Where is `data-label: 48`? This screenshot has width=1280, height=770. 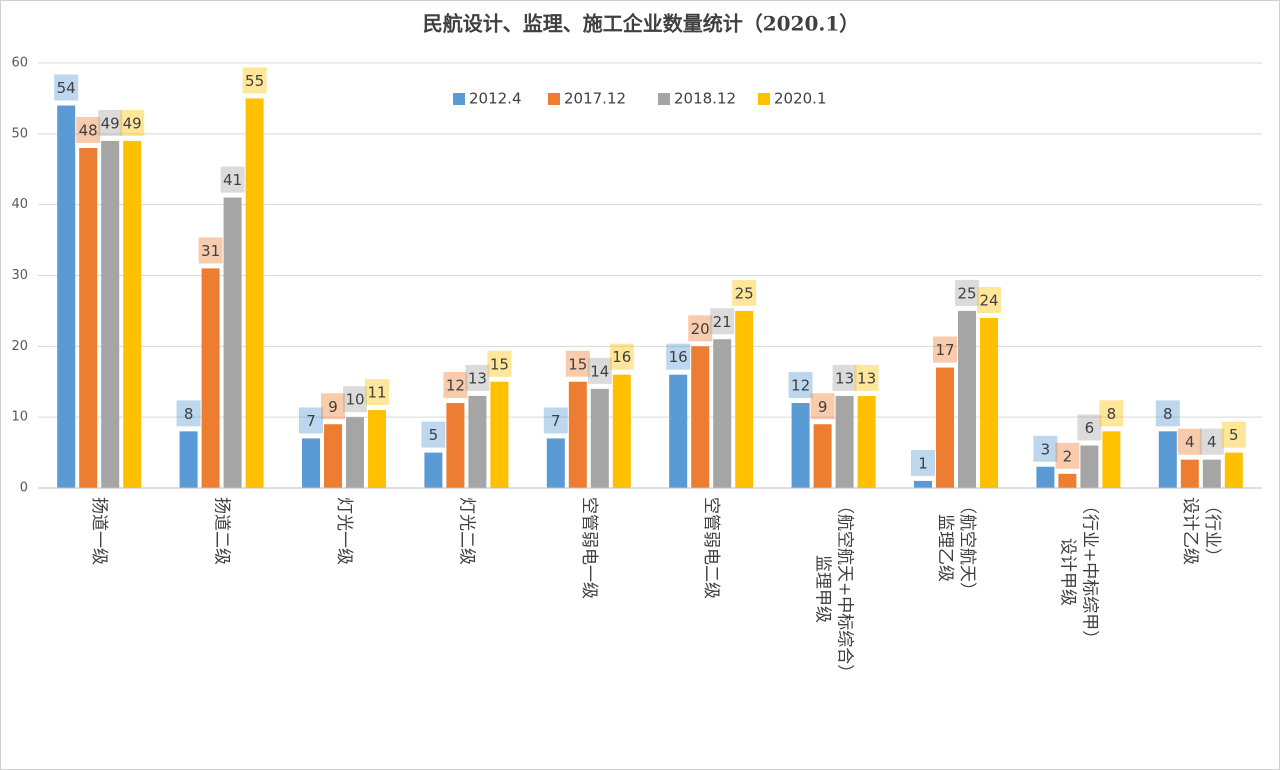 data-label: 48 is located at coordinates (88, 131).